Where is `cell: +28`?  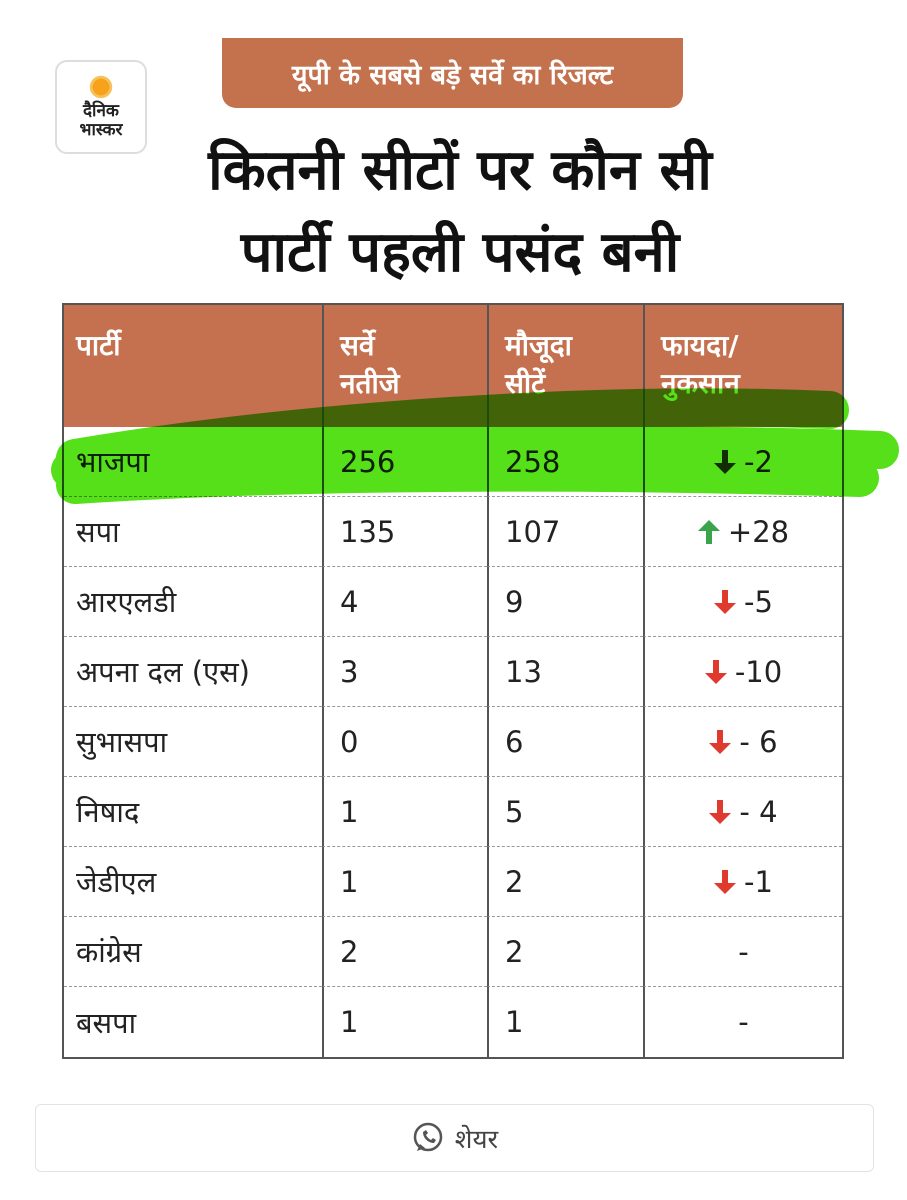
cell: +28 is located at coordinates (742, 532).